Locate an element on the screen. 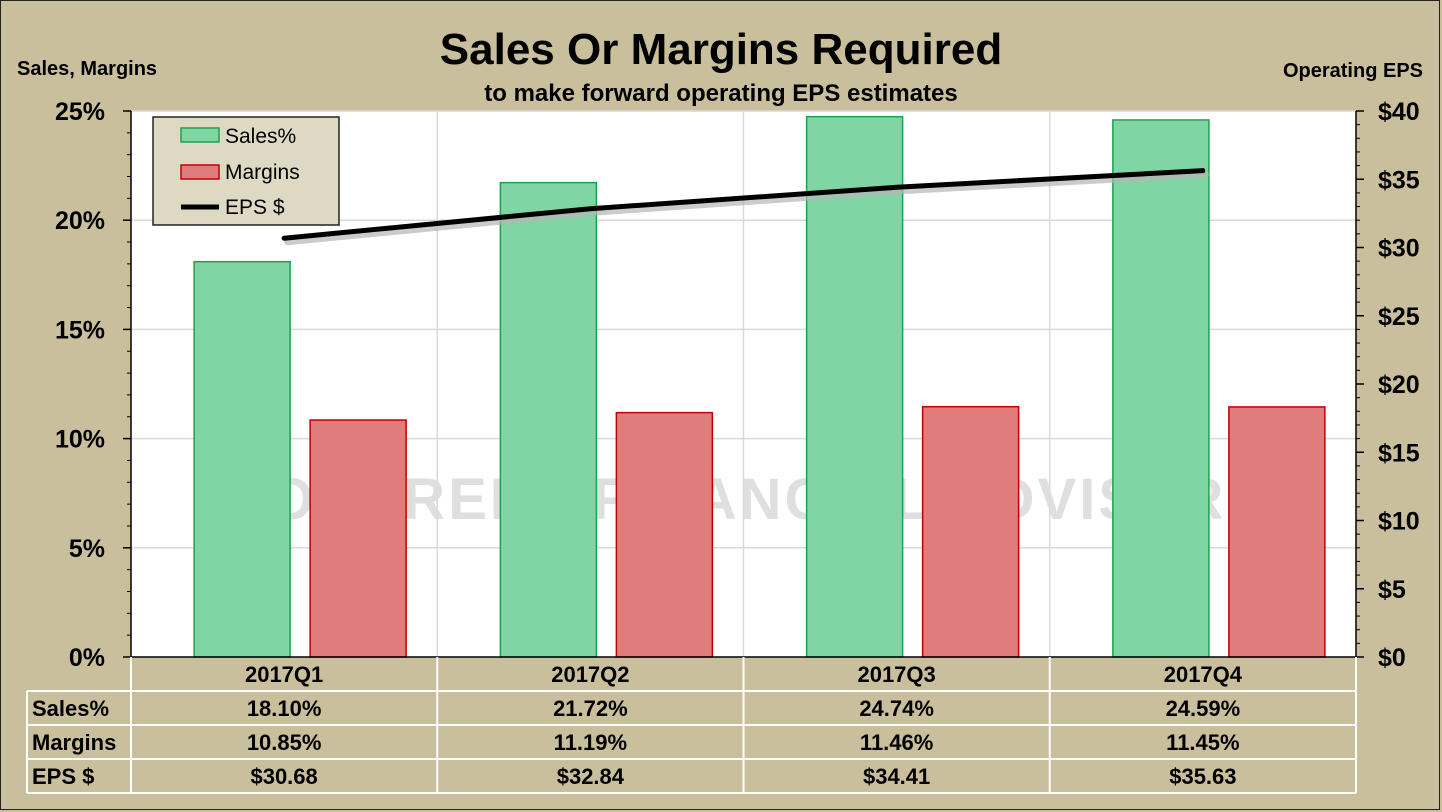 The width and height of the screenshot is (1442, 812). legend-label-sales: Sales% is located at coordinates (260, 136).